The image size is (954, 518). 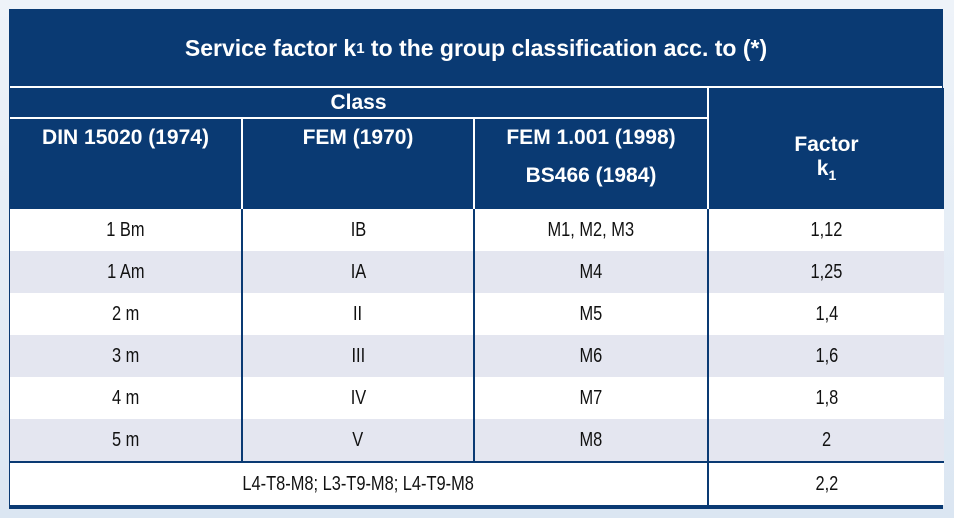 I want to click on footer-label-cell: L4-T8-M8; L3-T9-M8; L4-T9-M8, so click(x=359, y=483).